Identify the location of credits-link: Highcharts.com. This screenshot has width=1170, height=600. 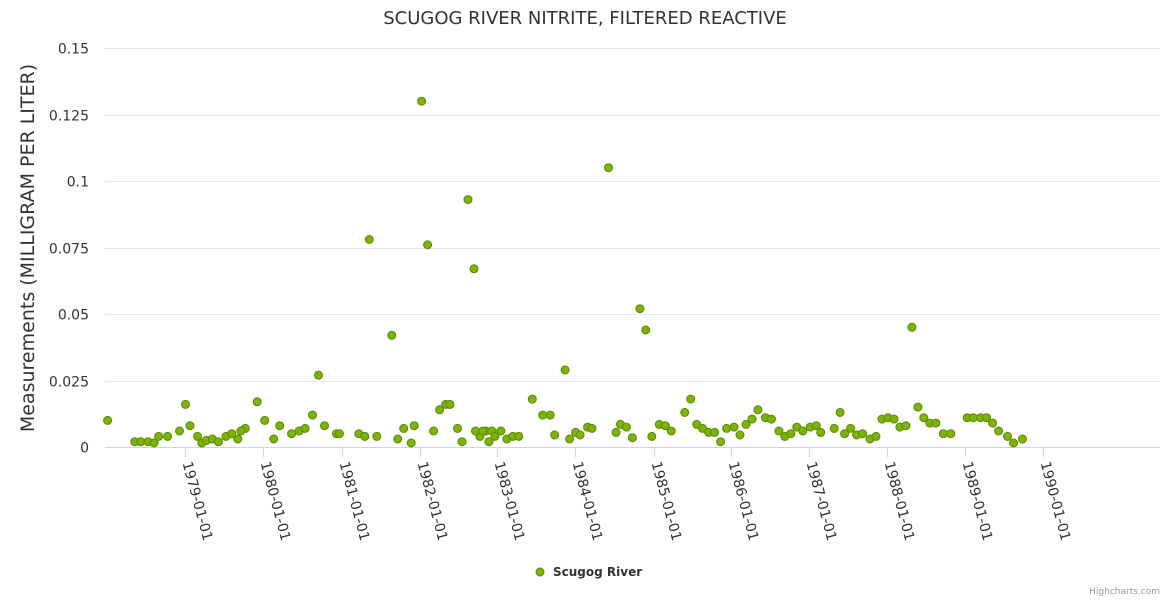
(1124, 592).